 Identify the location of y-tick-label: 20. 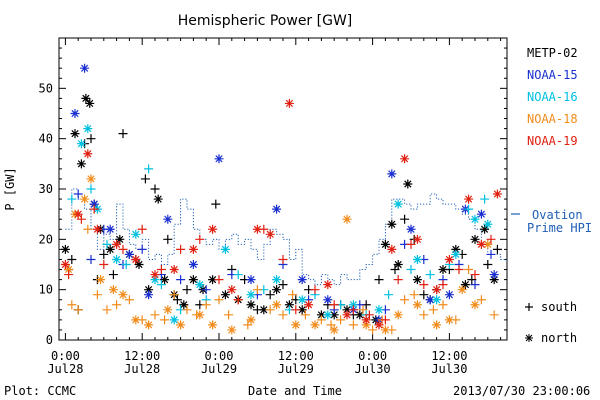
(46, 239).